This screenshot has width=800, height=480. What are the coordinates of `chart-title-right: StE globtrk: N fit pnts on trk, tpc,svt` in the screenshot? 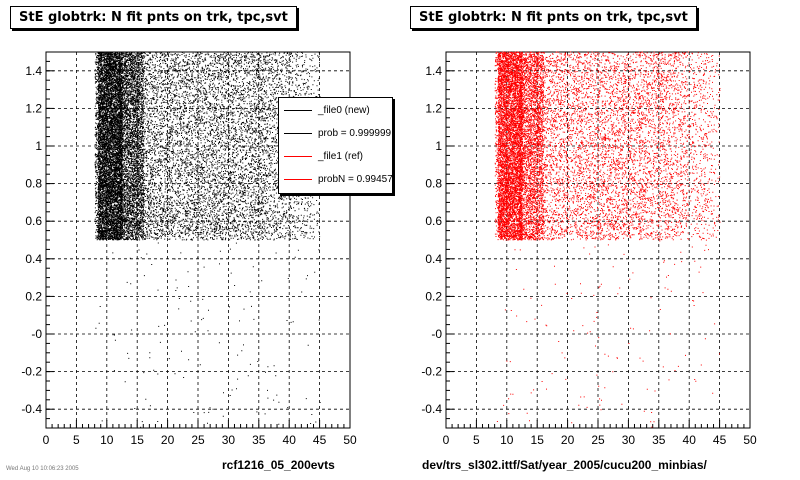 It's located at (553, 17).